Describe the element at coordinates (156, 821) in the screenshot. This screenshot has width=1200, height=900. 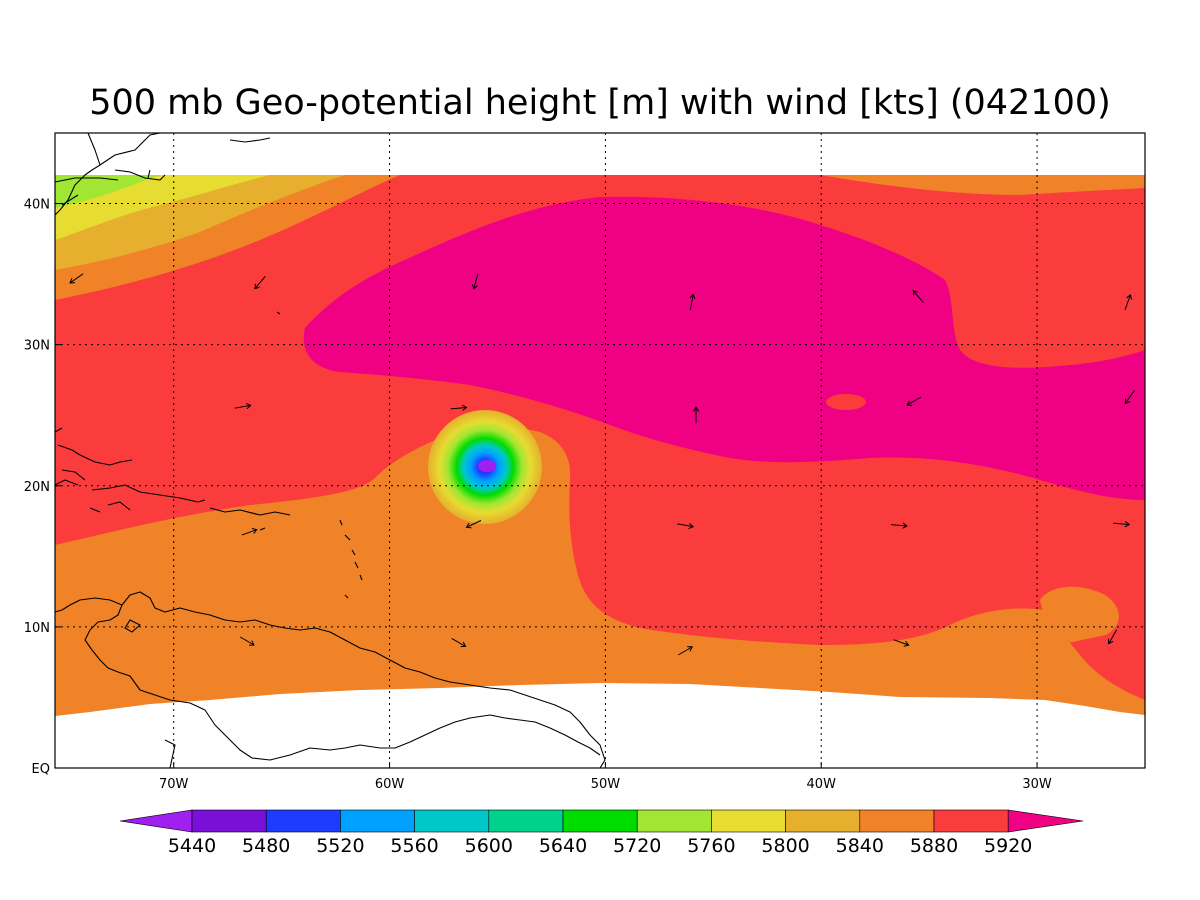
I see `colorbar-low-extend` at that location.